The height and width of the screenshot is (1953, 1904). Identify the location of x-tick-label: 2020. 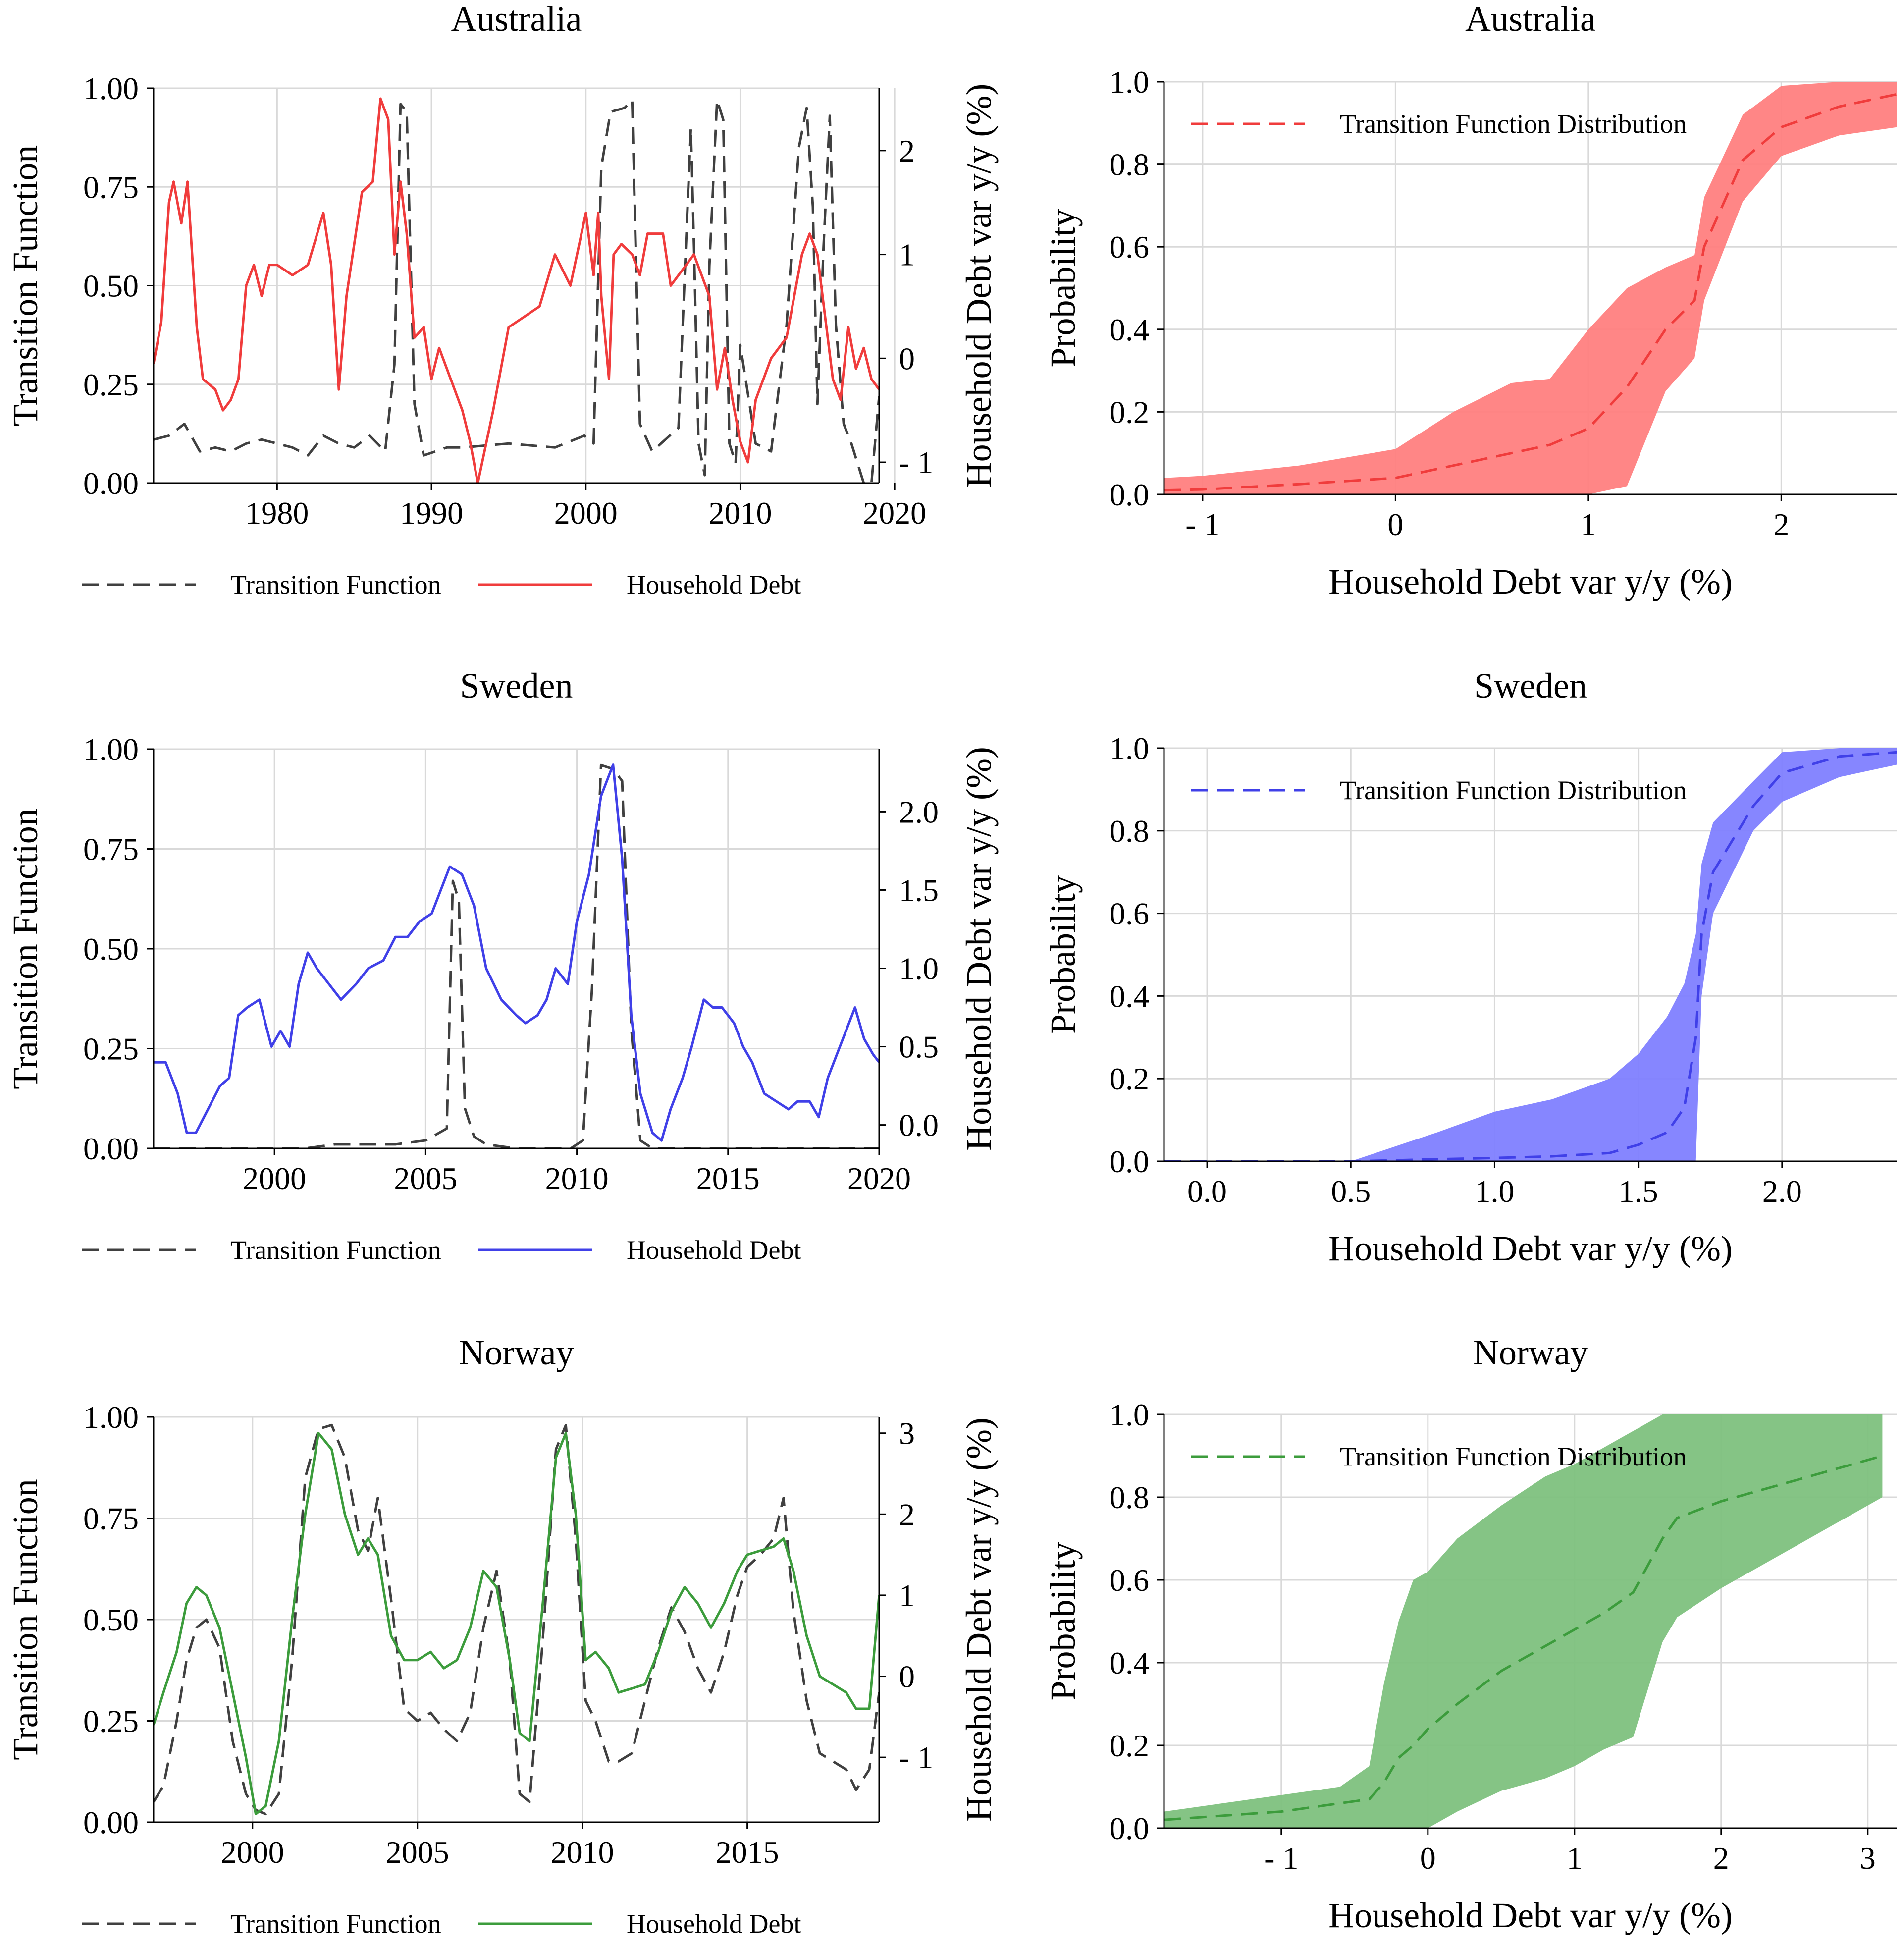
(894, 513).